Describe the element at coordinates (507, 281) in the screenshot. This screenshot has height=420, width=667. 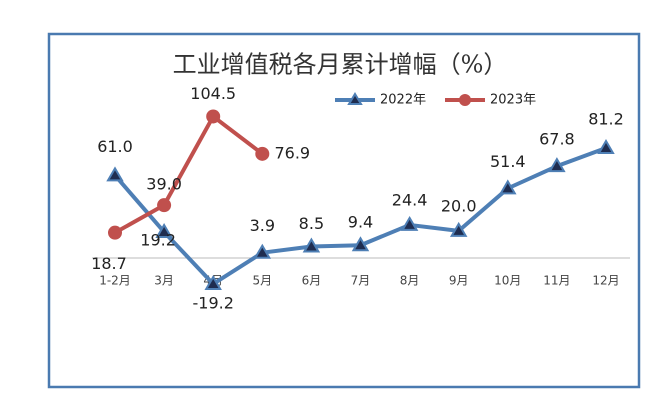
I see `x-tick-label: 10月` at that location.